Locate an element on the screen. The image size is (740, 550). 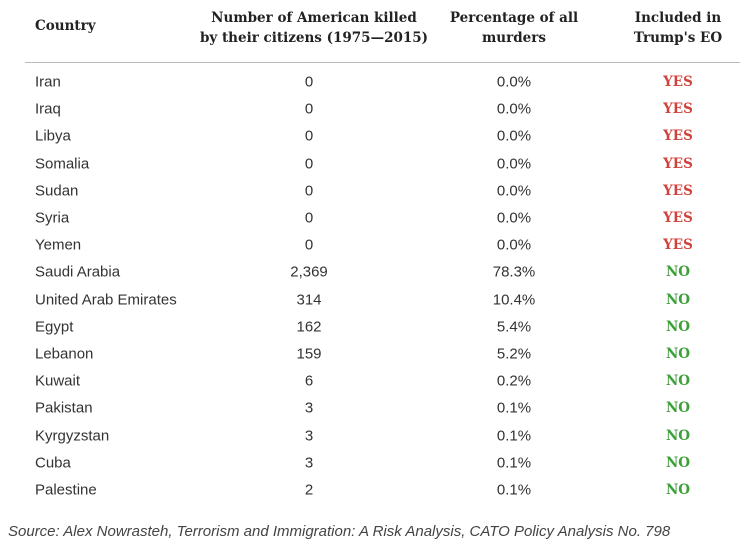
percent-cell: 0.2% is located at coordinates (514, 381).